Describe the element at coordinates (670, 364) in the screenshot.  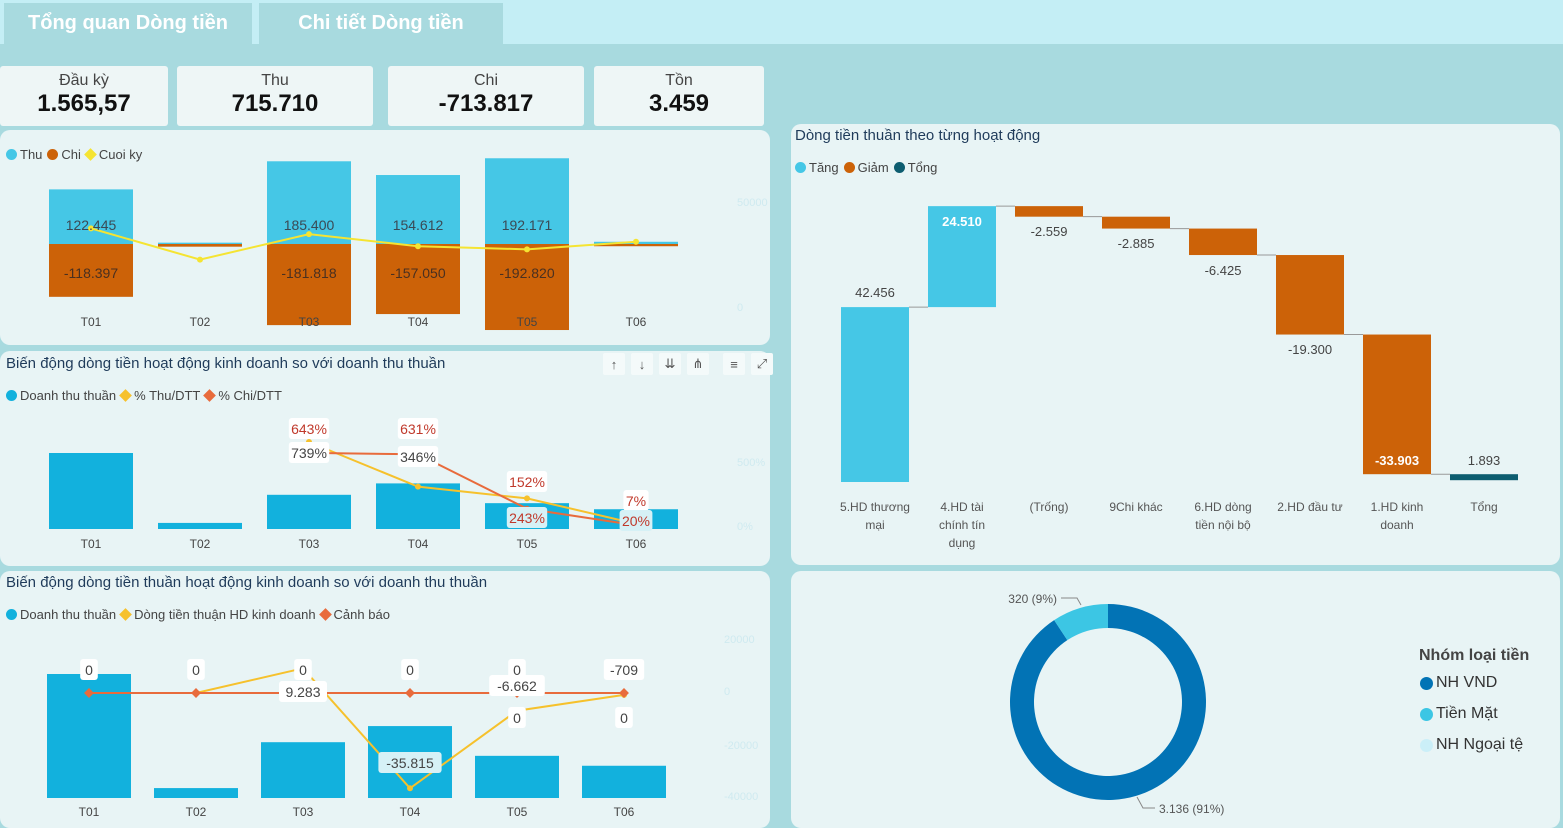
I see `double-arrow-down-icon: ⇊` at that location.